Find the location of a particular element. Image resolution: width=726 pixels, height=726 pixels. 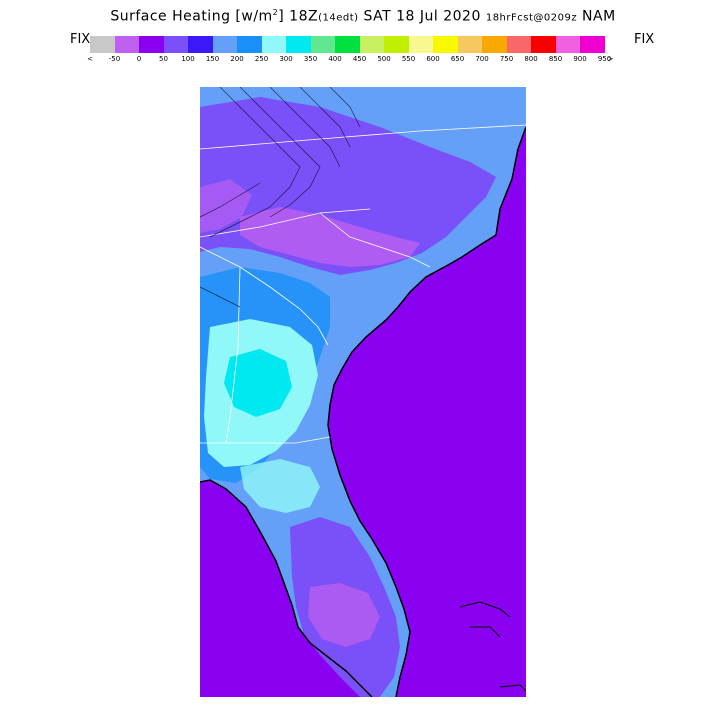

title-unit-exponent: 2 is located at coordinates (275, 12).